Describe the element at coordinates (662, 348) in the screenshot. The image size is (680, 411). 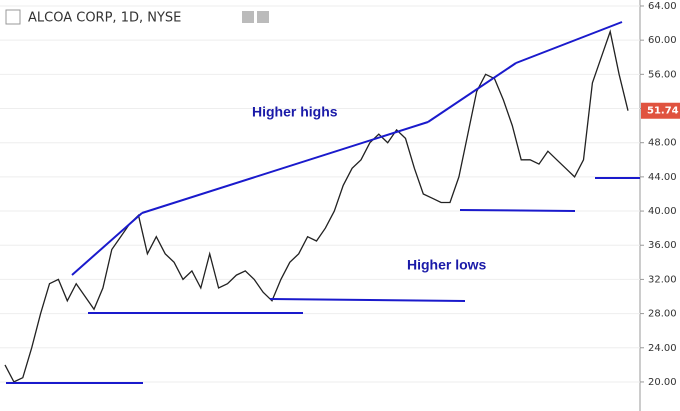
I see `y-tick-label: 24.00` at that location.